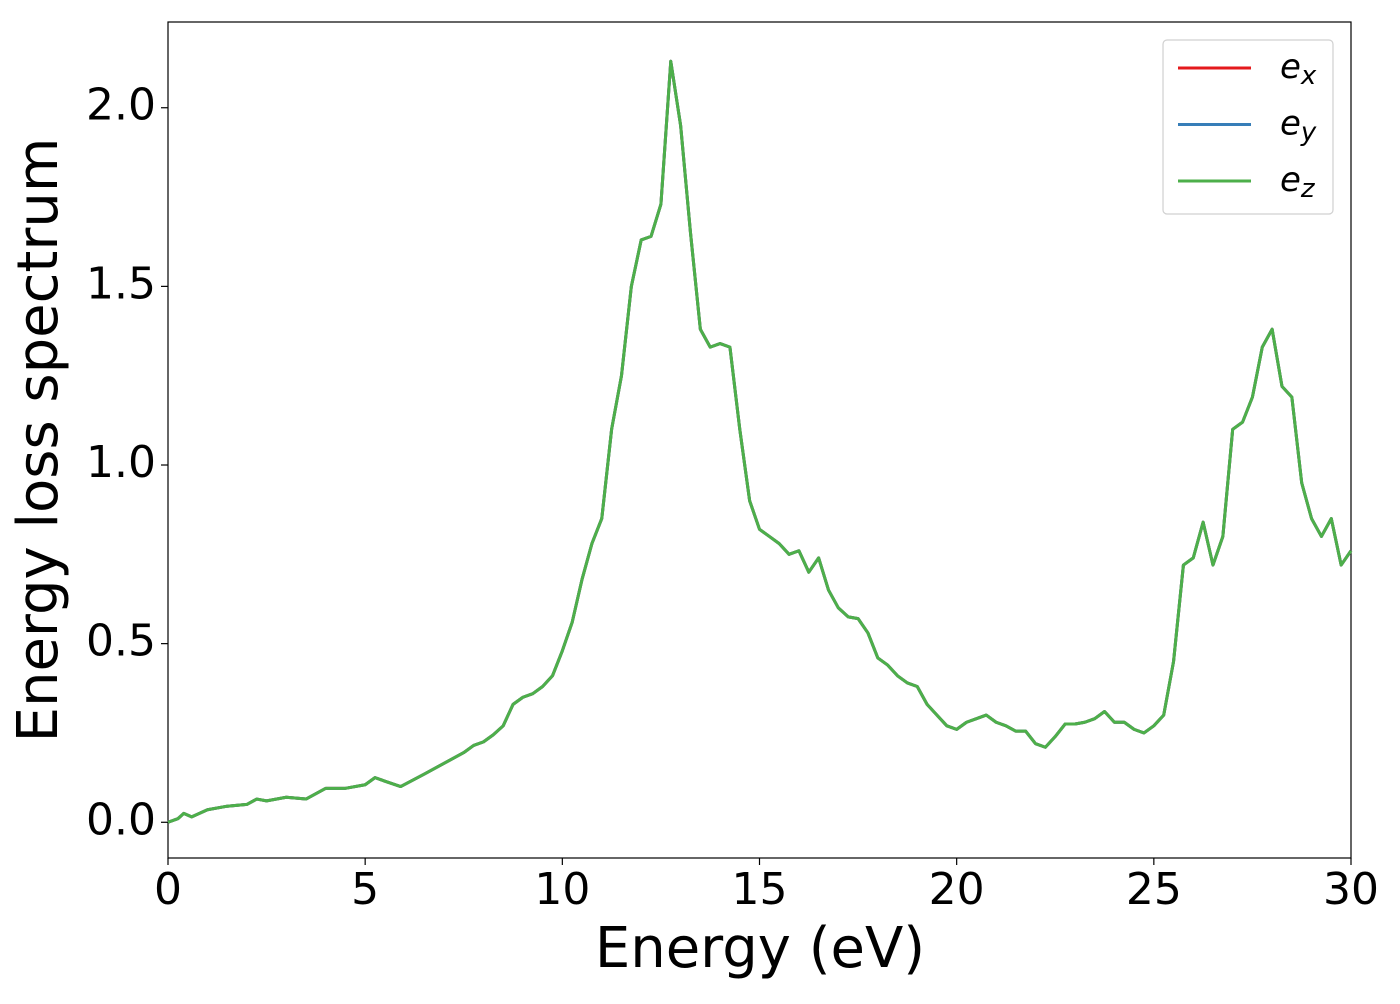  Describe the element at coordinates (562, 889) in the screenshot. I see `x-tick-label: 10` at that location.